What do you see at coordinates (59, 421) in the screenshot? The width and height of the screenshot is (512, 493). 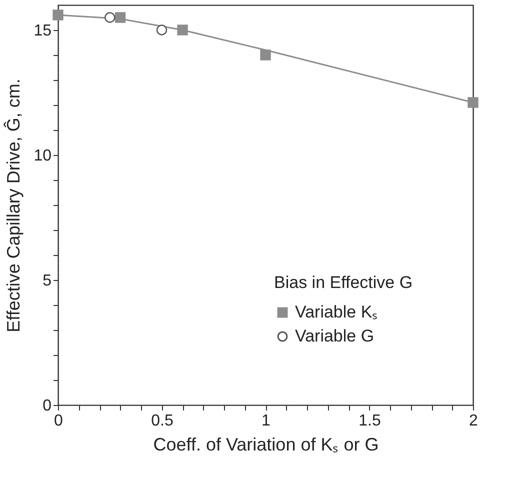 I see `x-tick-label: 0` at bounding box center [59, 421].